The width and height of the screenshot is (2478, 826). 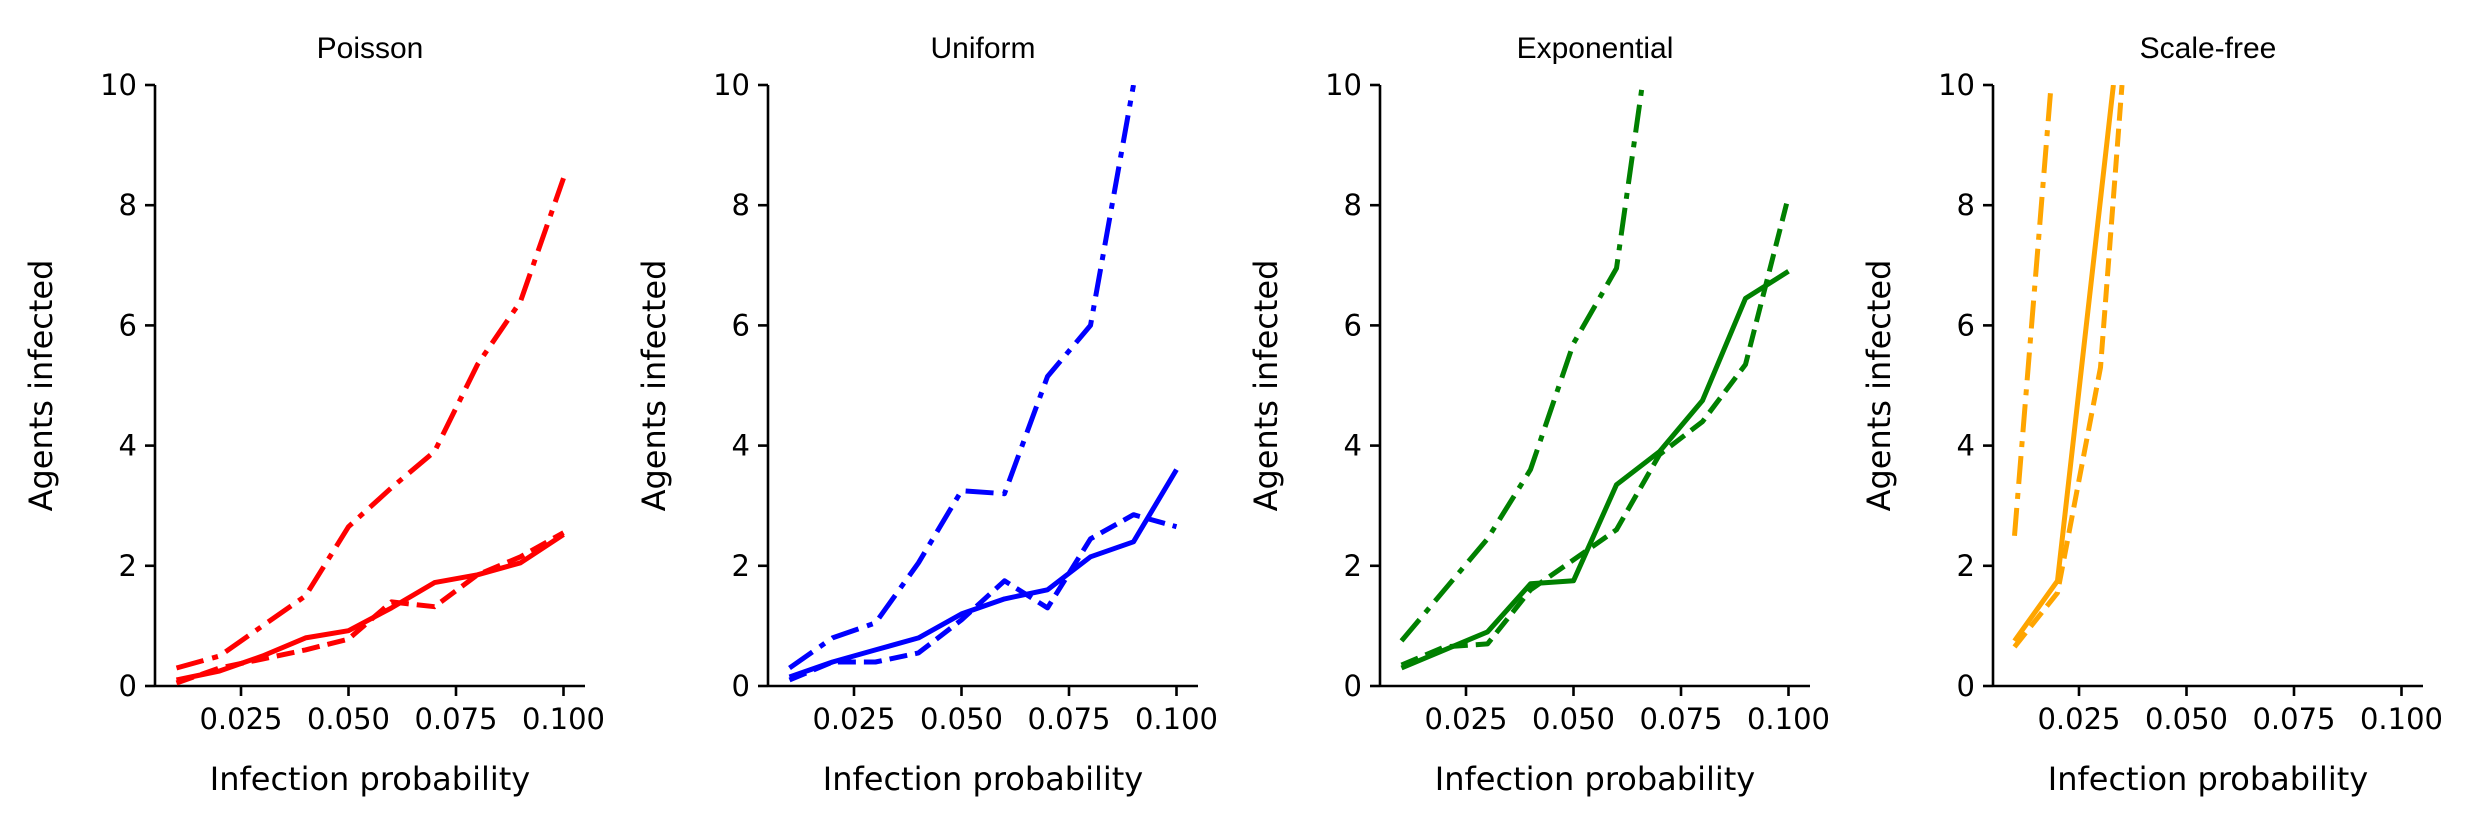 What do you see at coordinates (982, 48) in the screenshot?
I see `panel-title: Uniform` at bounding box center [982, 48].